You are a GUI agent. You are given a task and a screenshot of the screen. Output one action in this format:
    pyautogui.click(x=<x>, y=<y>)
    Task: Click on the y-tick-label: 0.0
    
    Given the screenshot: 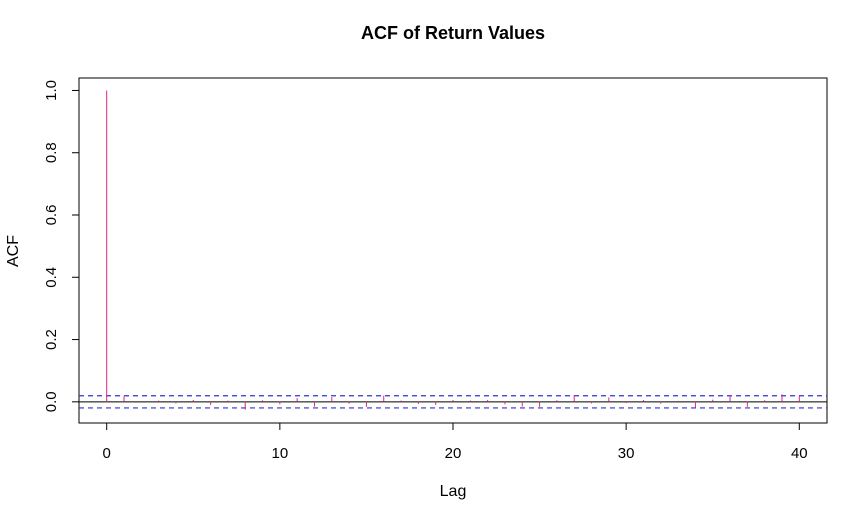 What is the action you would take?
    pyautogui.click(x=51, y=401)
    